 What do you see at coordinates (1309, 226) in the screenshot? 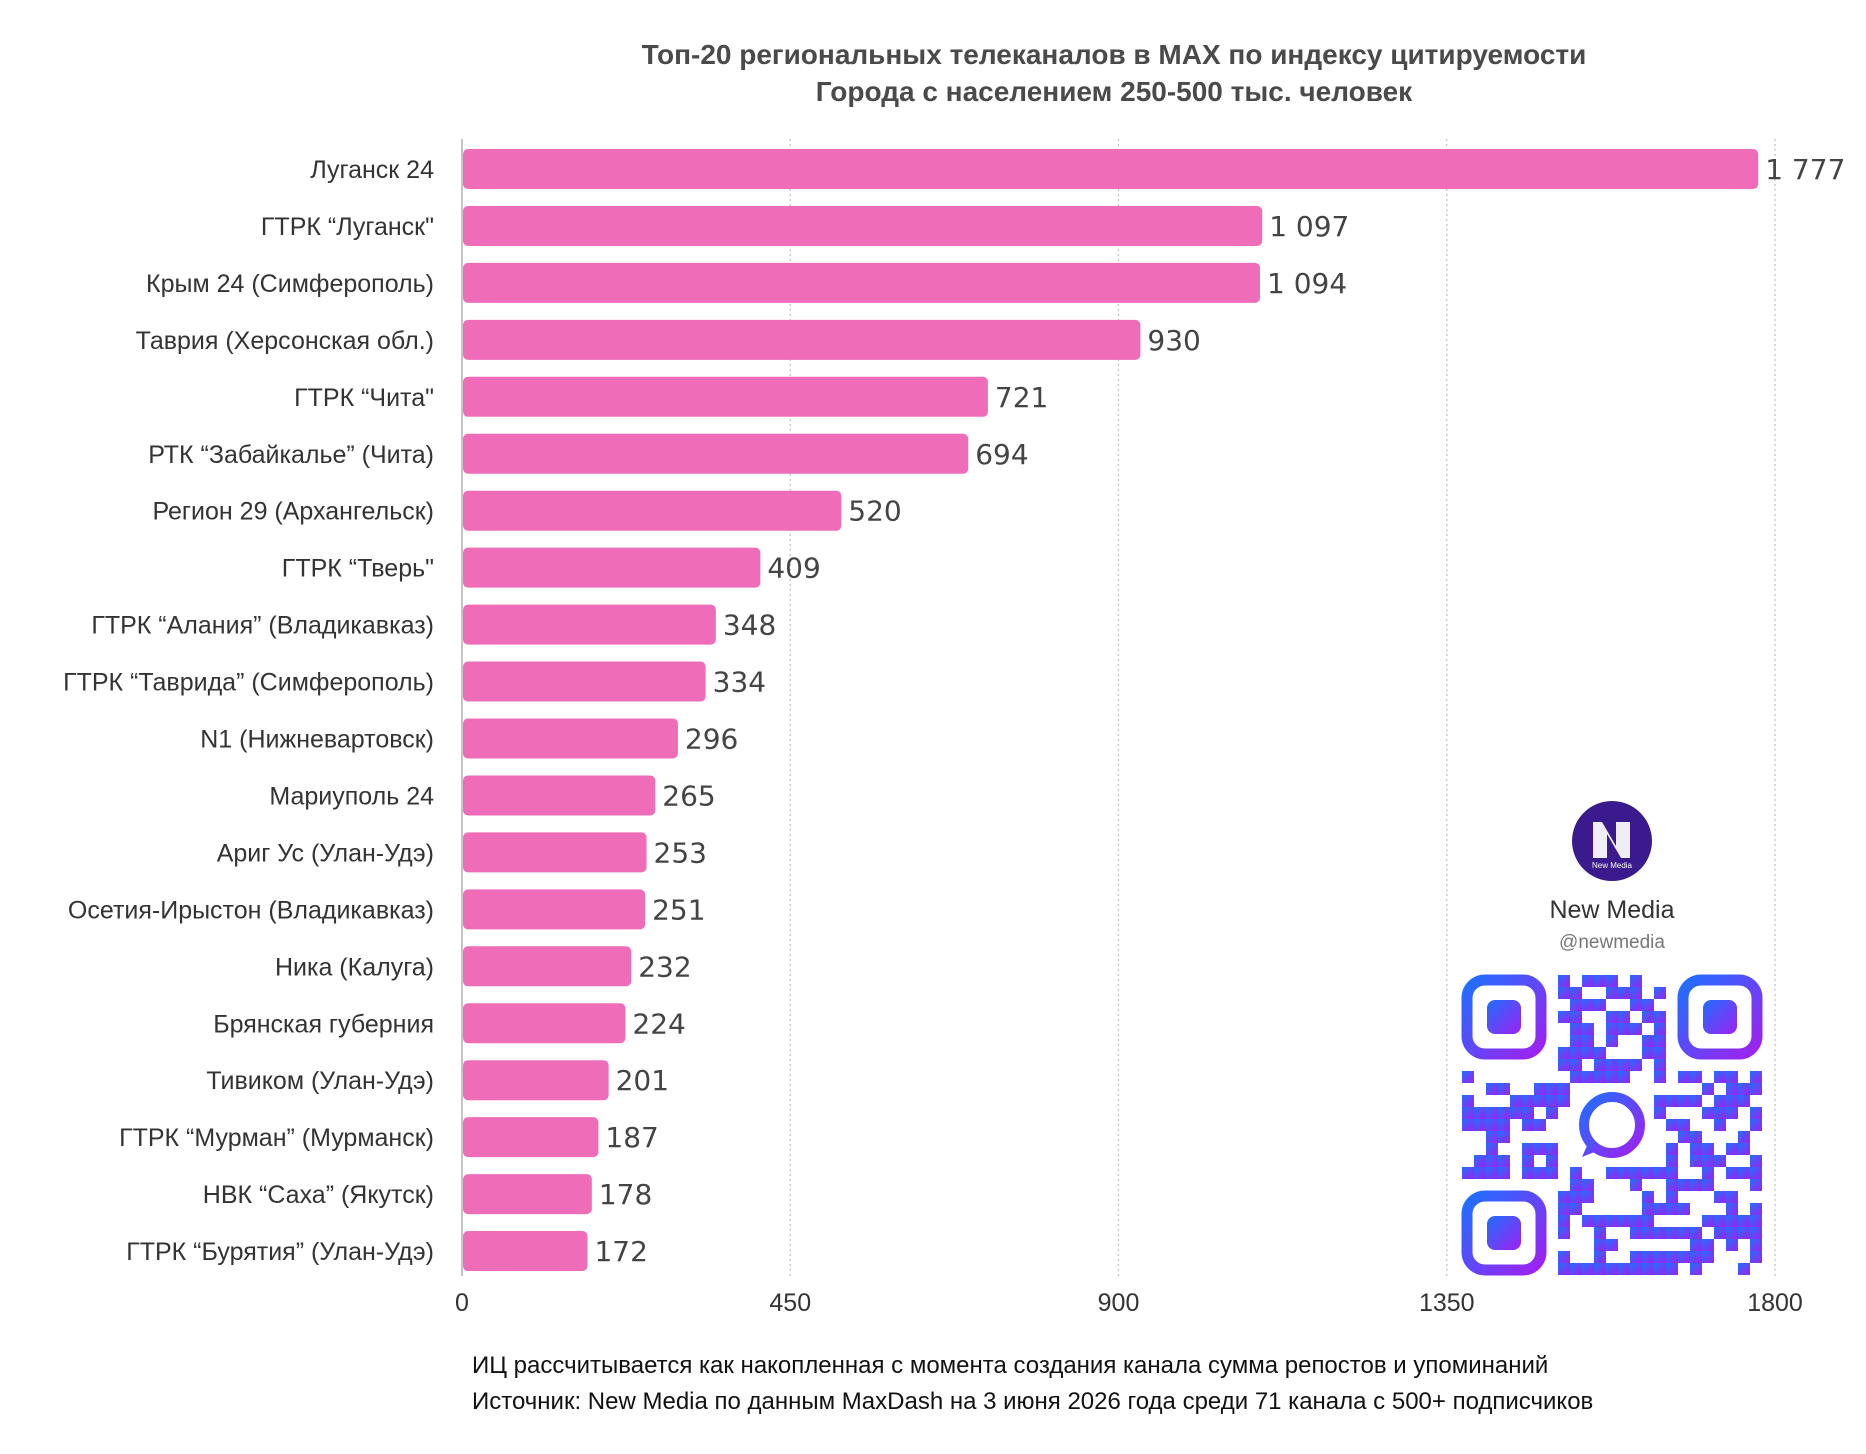
I see `value-label: 1 097` at bounding box center [1309, 226].